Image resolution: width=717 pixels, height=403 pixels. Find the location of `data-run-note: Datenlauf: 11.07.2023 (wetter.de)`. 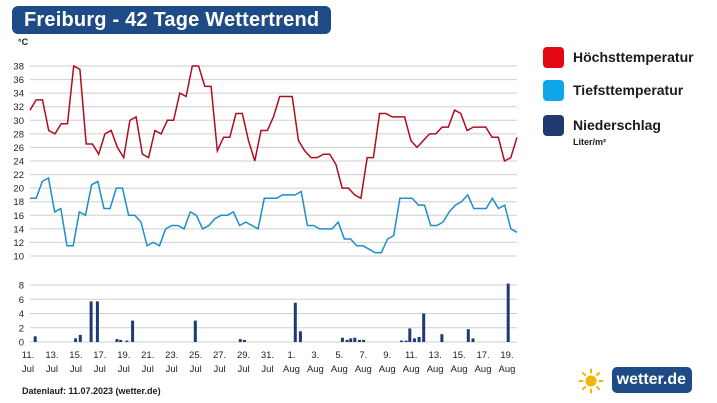

data-run-note: Datenlauf: 11.07.2023 (wetter.de) is located at coordinates (91, 391).